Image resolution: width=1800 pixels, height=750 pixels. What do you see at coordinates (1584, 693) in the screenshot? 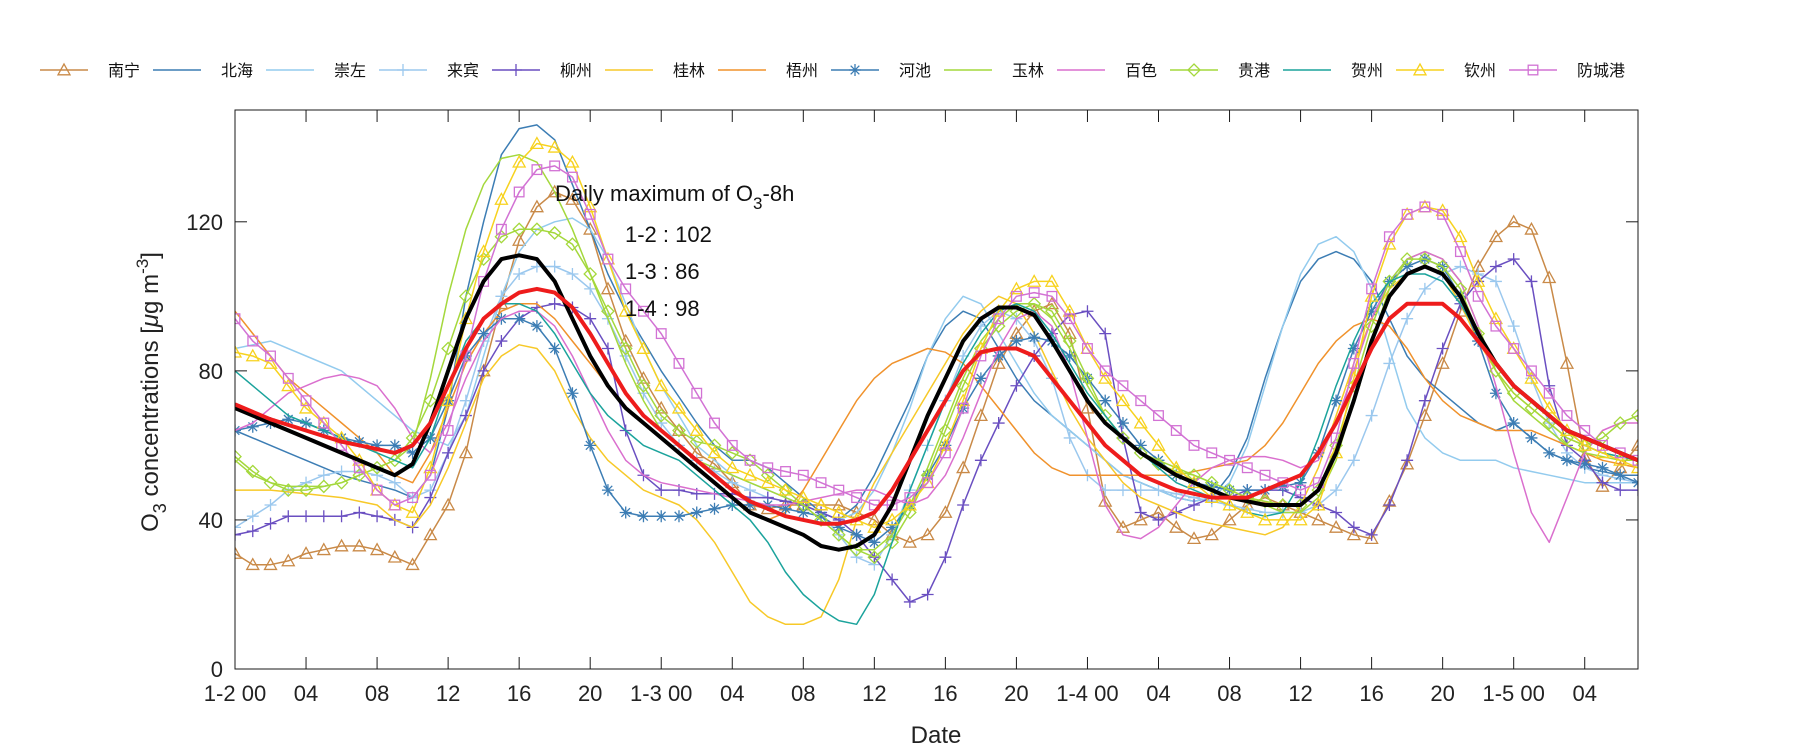
I see `x-tick-label-19: 04` at bounding box center [1584, 693].